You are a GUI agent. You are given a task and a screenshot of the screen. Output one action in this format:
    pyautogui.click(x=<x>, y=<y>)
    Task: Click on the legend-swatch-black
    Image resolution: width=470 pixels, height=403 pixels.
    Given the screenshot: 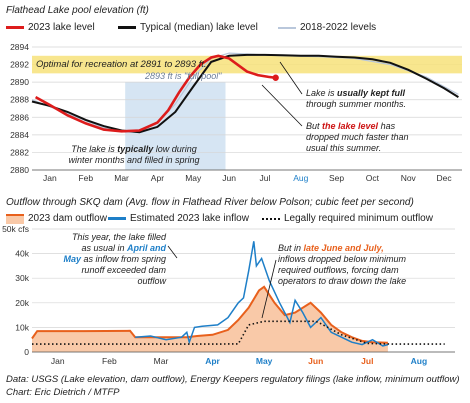 What is the action you would take?
    pyautogui.click(x=127, y=27)
    